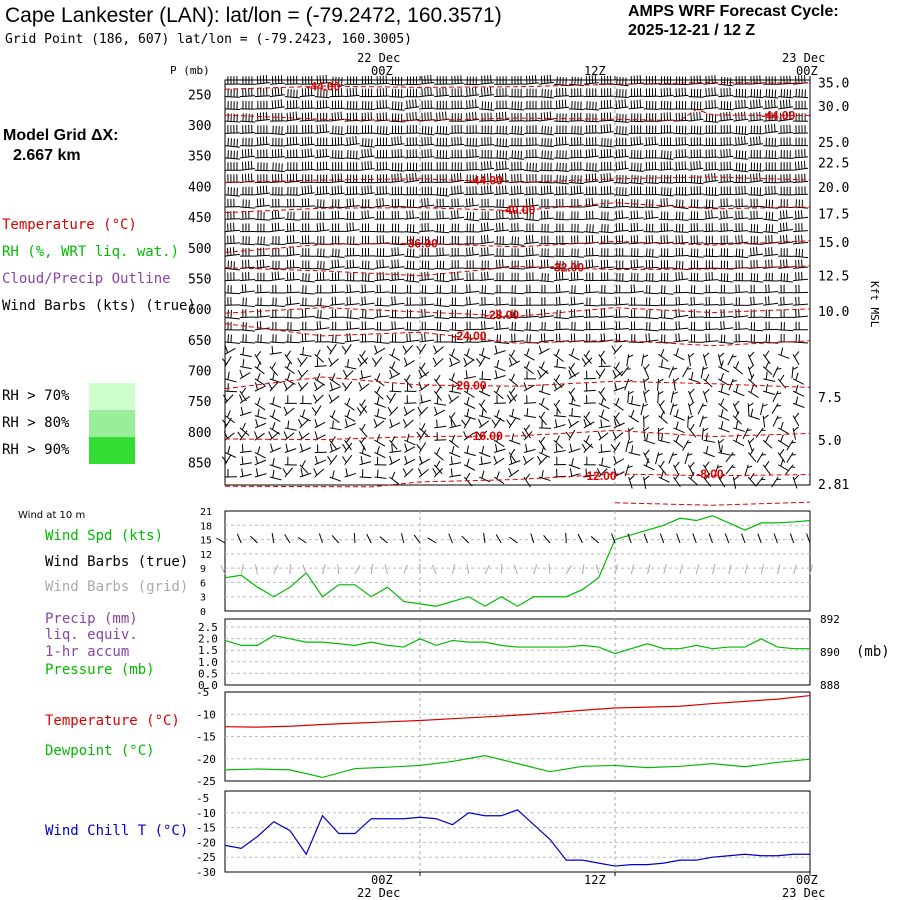 Image resolution: width=900 pixels, height=900 pixels. Describe the element at coordinates (208, 685) in the screenshot. I see `precip-ytick-0.0: 0.0` at that location.